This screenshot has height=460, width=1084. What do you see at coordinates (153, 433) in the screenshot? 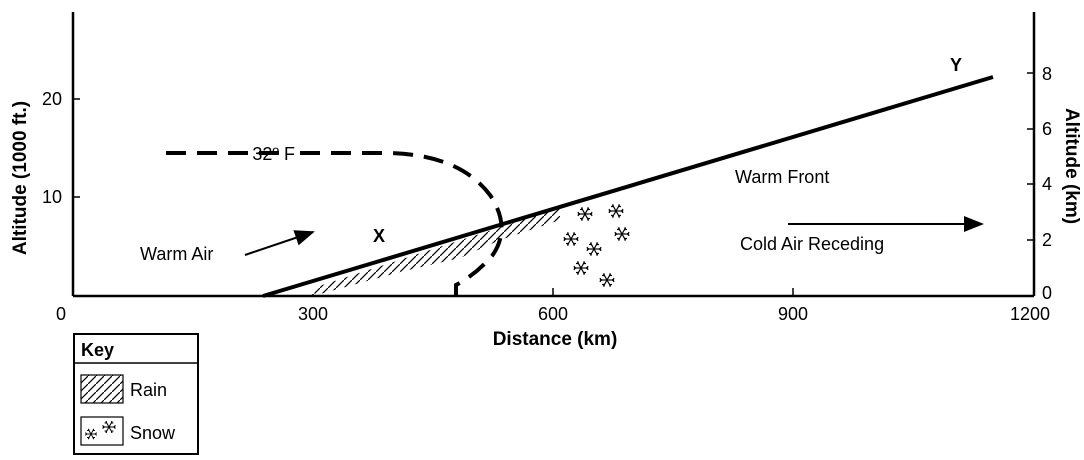
I see `key-snow-label: Snow` at bounding box center [153, 433].